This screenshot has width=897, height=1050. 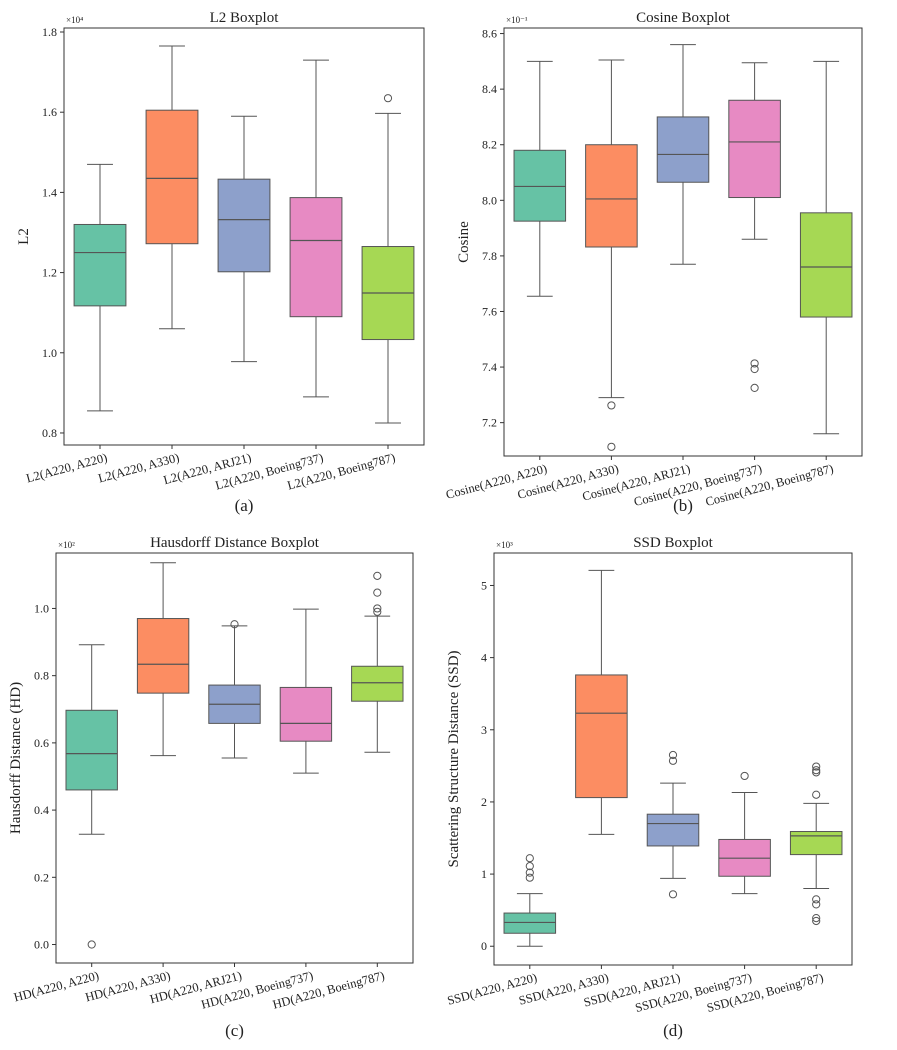 I want to click on box-ssd-a220-a220, so click(x=530, y=900).